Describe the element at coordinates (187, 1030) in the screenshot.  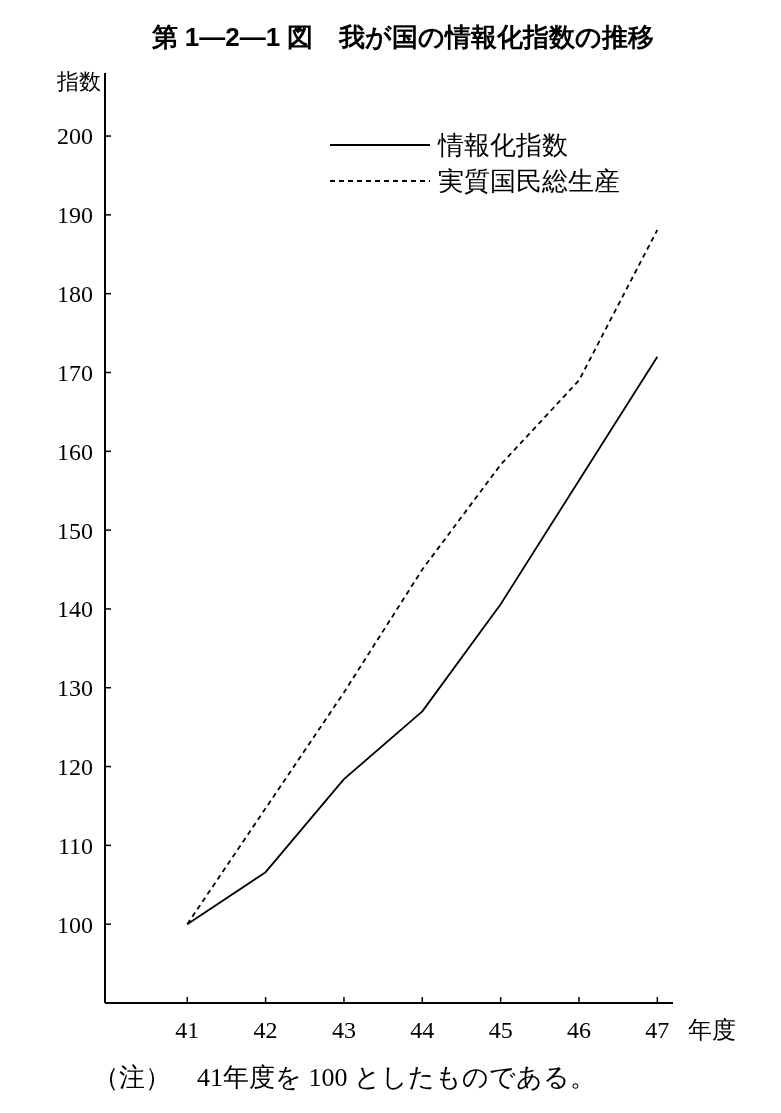
I see `x-tick-label: 41` at that location.